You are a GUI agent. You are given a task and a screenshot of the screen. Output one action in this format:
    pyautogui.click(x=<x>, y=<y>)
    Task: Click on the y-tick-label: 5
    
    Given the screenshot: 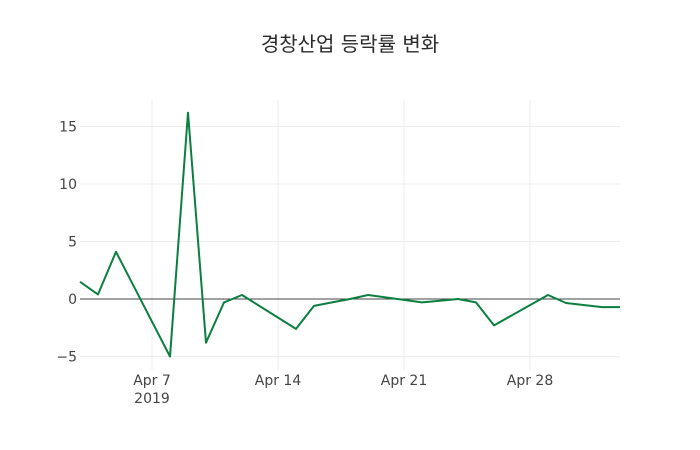 What is the action you would take?
    pyautogui.click(x=72, y=243)
    